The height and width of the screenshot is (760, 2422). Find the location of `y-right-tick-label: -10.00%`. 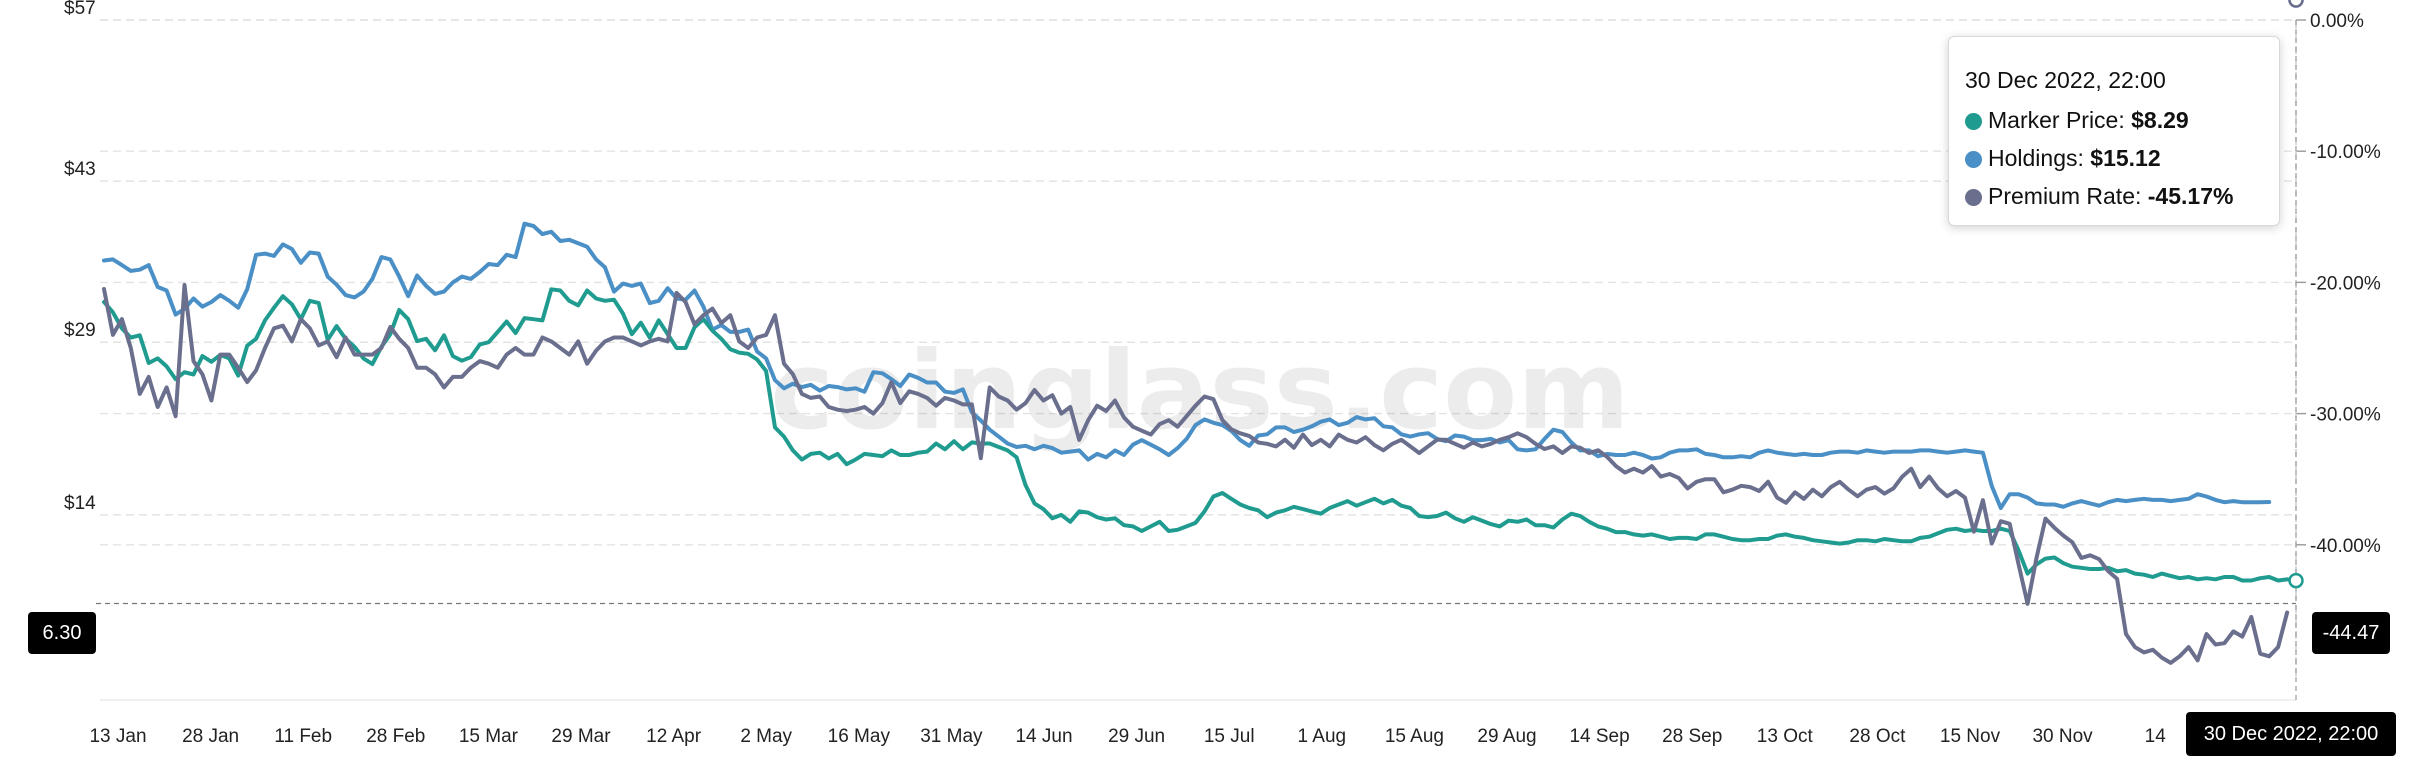

y-right-tick-label: -10.00% is located at coordinates (2345, 152).